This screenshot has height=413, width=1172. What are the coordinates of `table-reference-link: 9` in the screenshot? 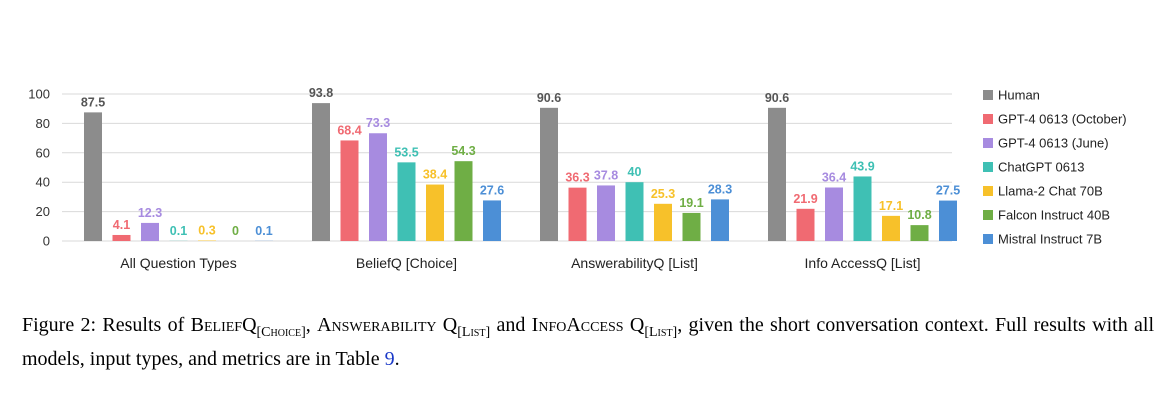 It's located at (389, 359).